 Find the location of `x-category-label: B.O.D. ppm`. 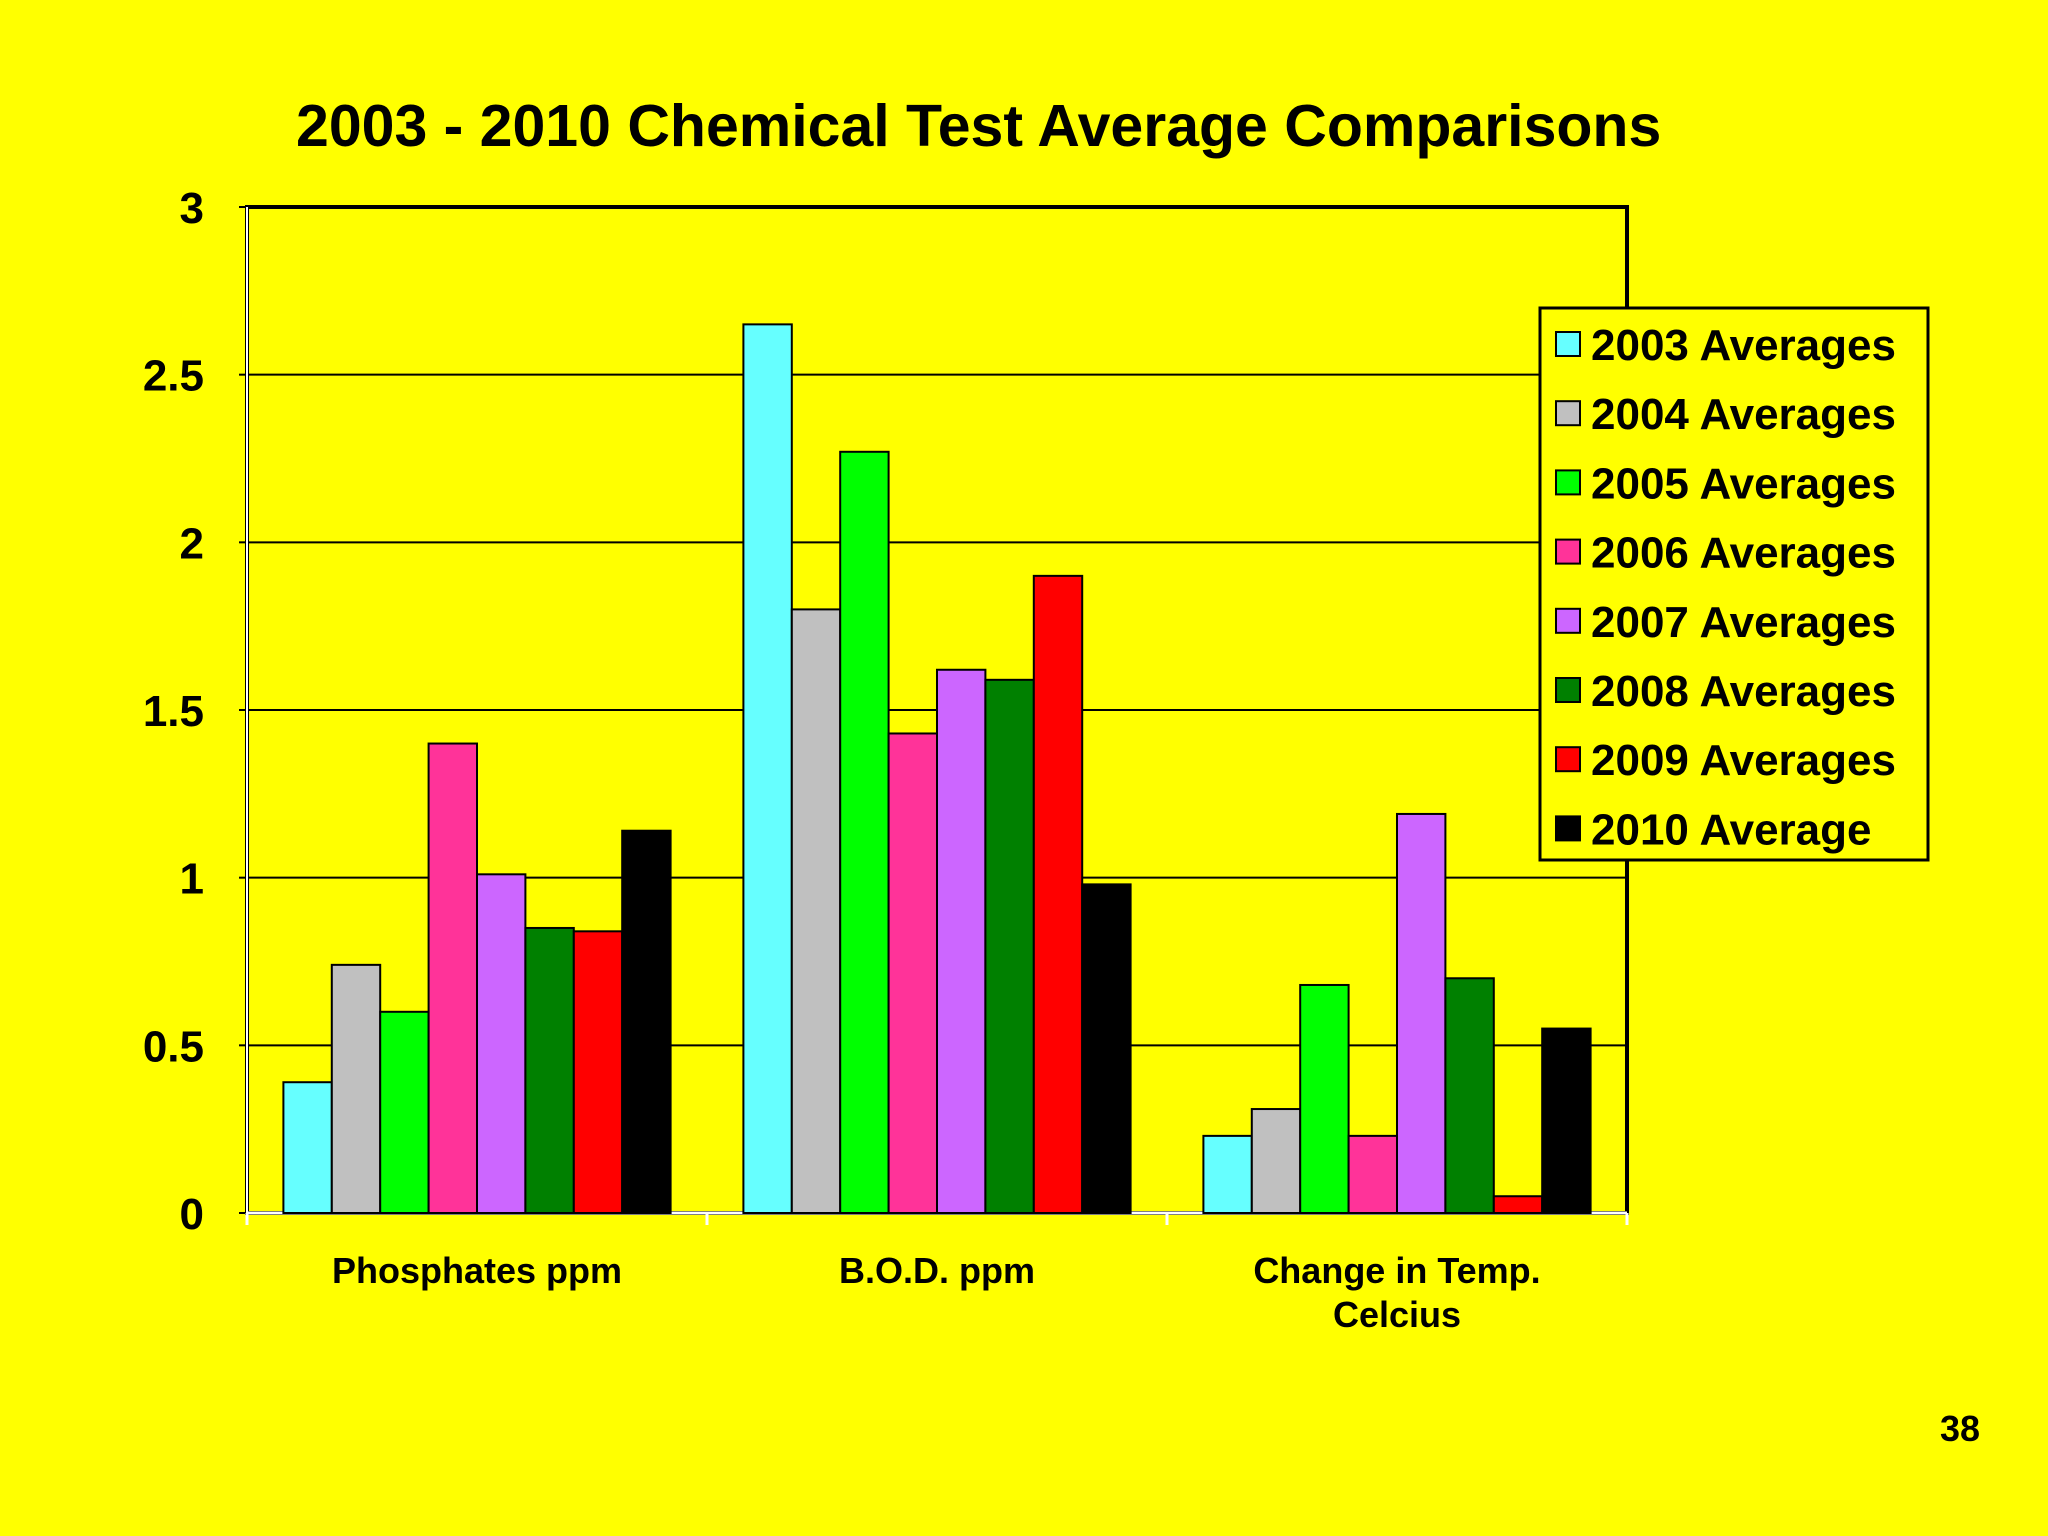

x-category-label: B.O.D. ppm is located at coordinates (937, 1270).